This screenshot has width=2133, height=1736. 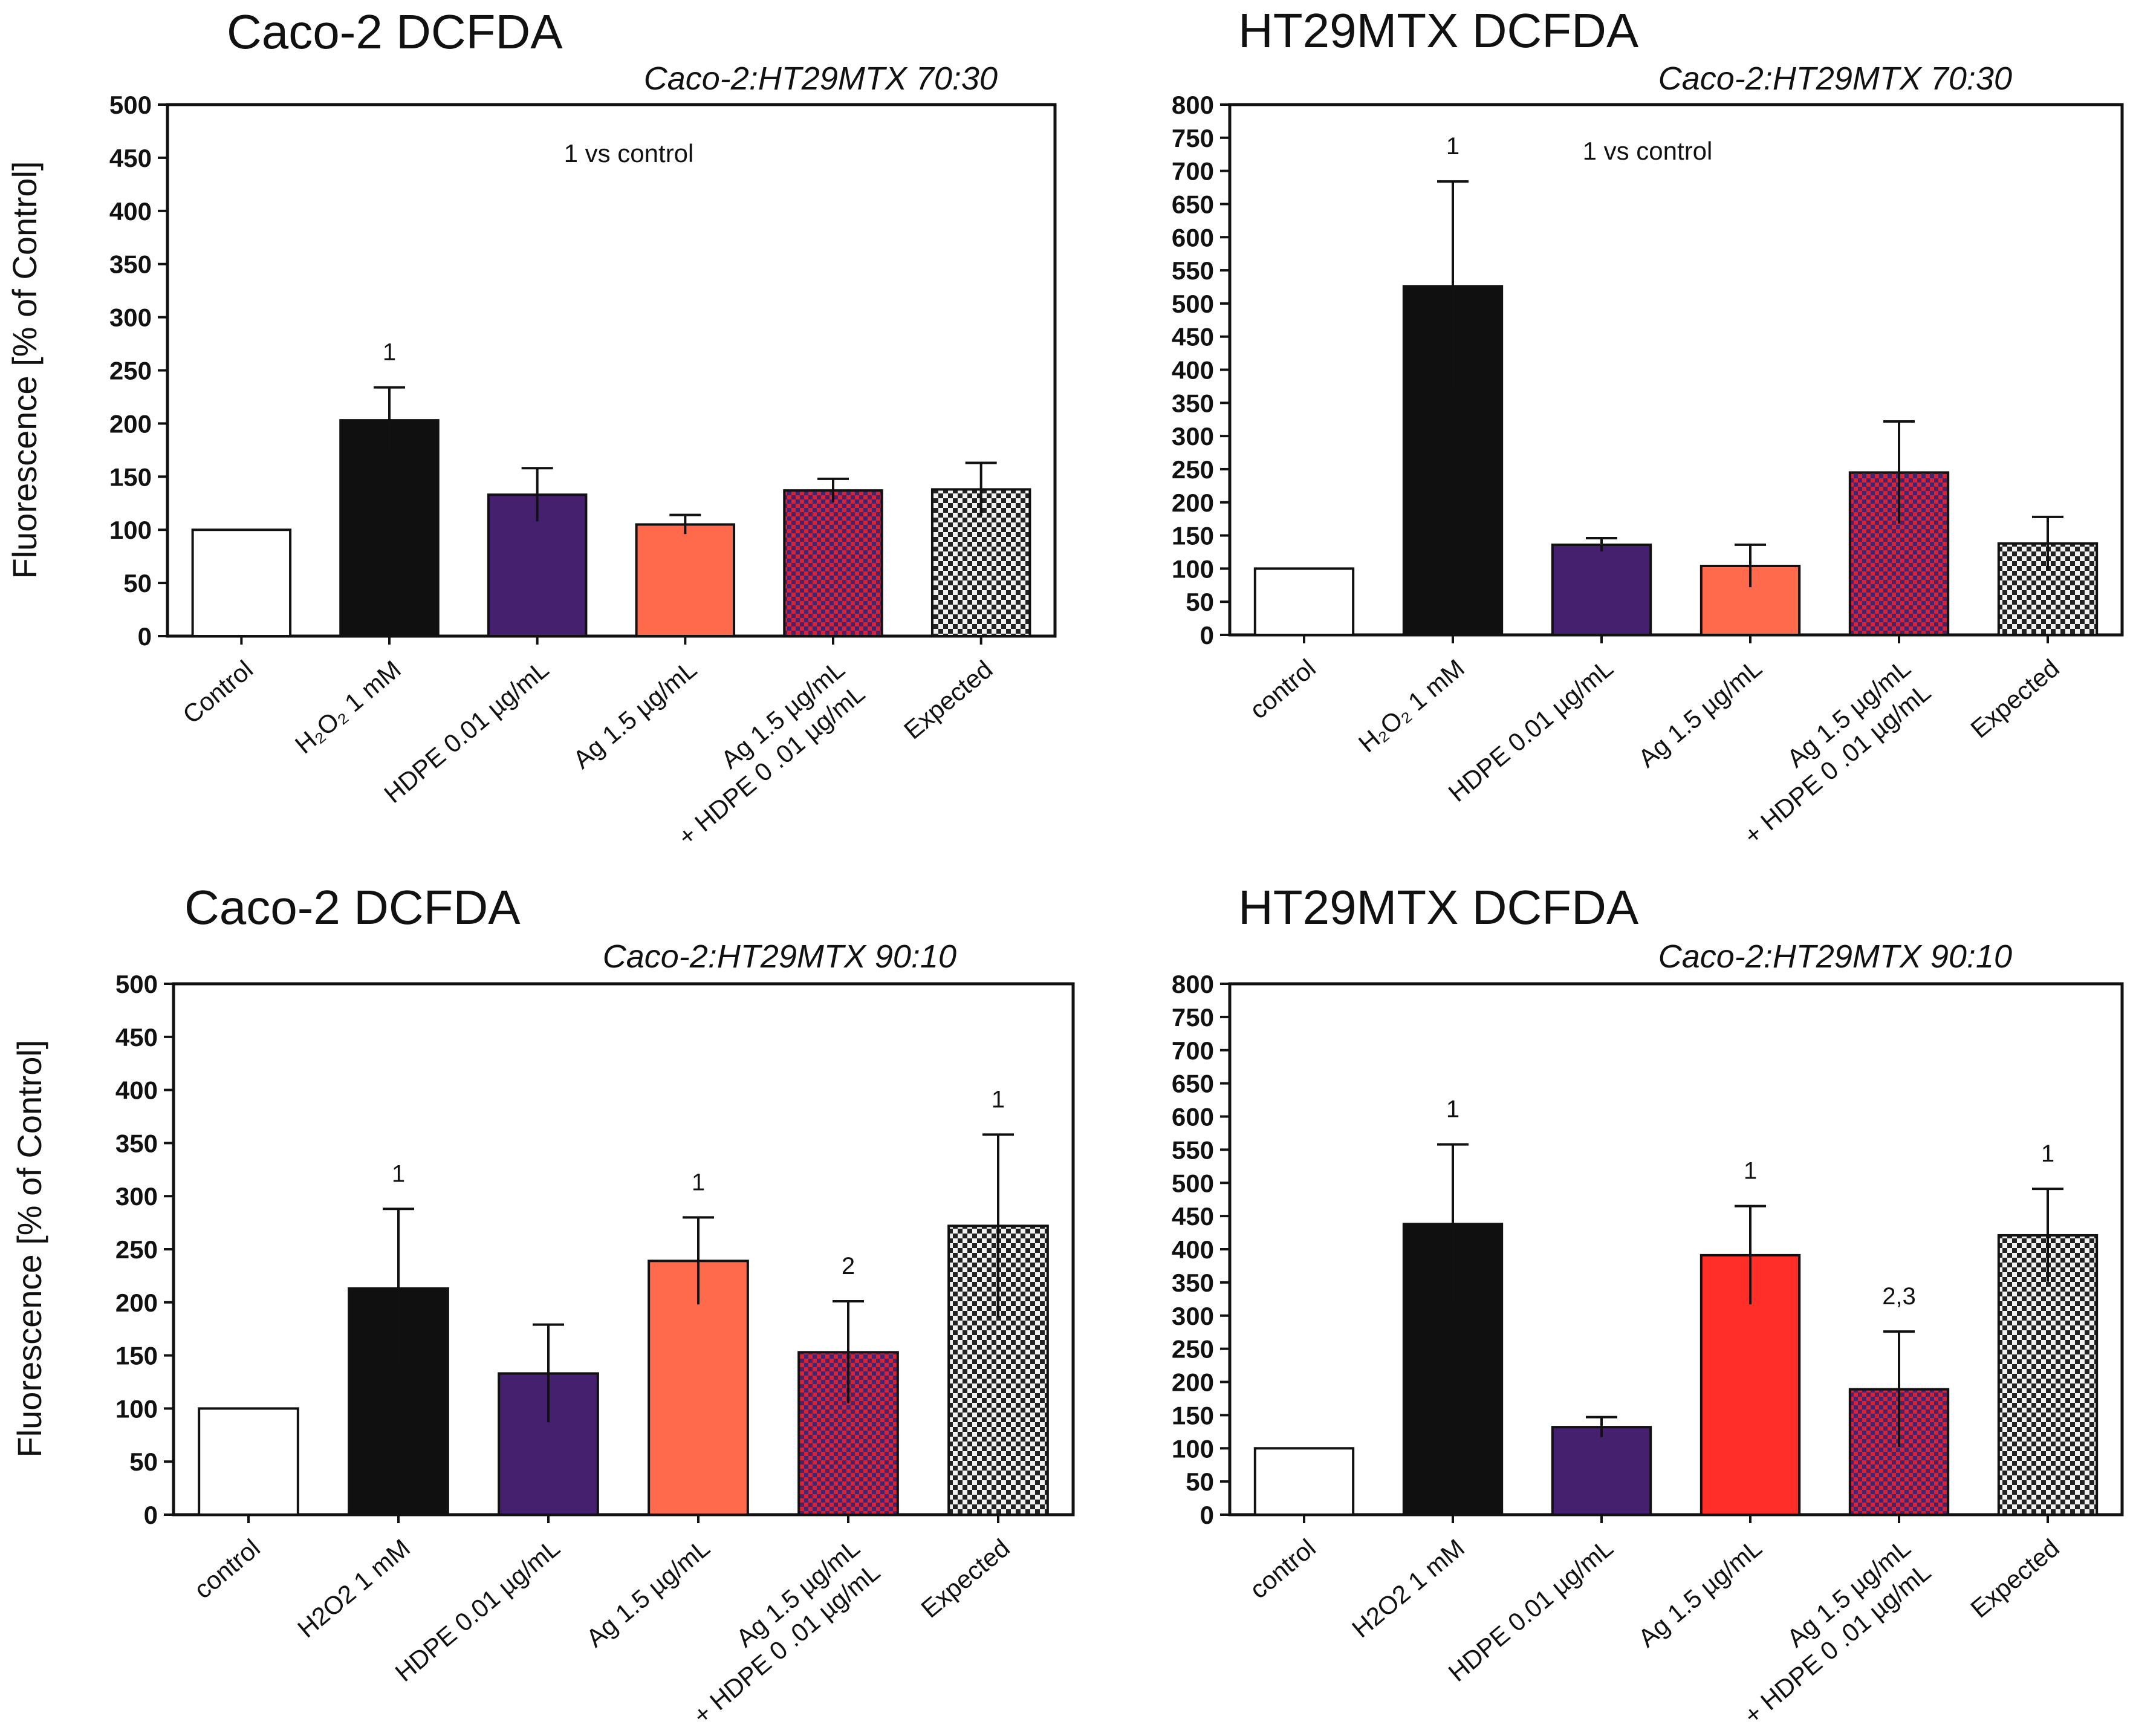 What do you see at coordinates (1408, 1588) in the screenshot?
I see `x-tick-label-line: H2O2 1 mM` at bounding box center [1408, 1588].